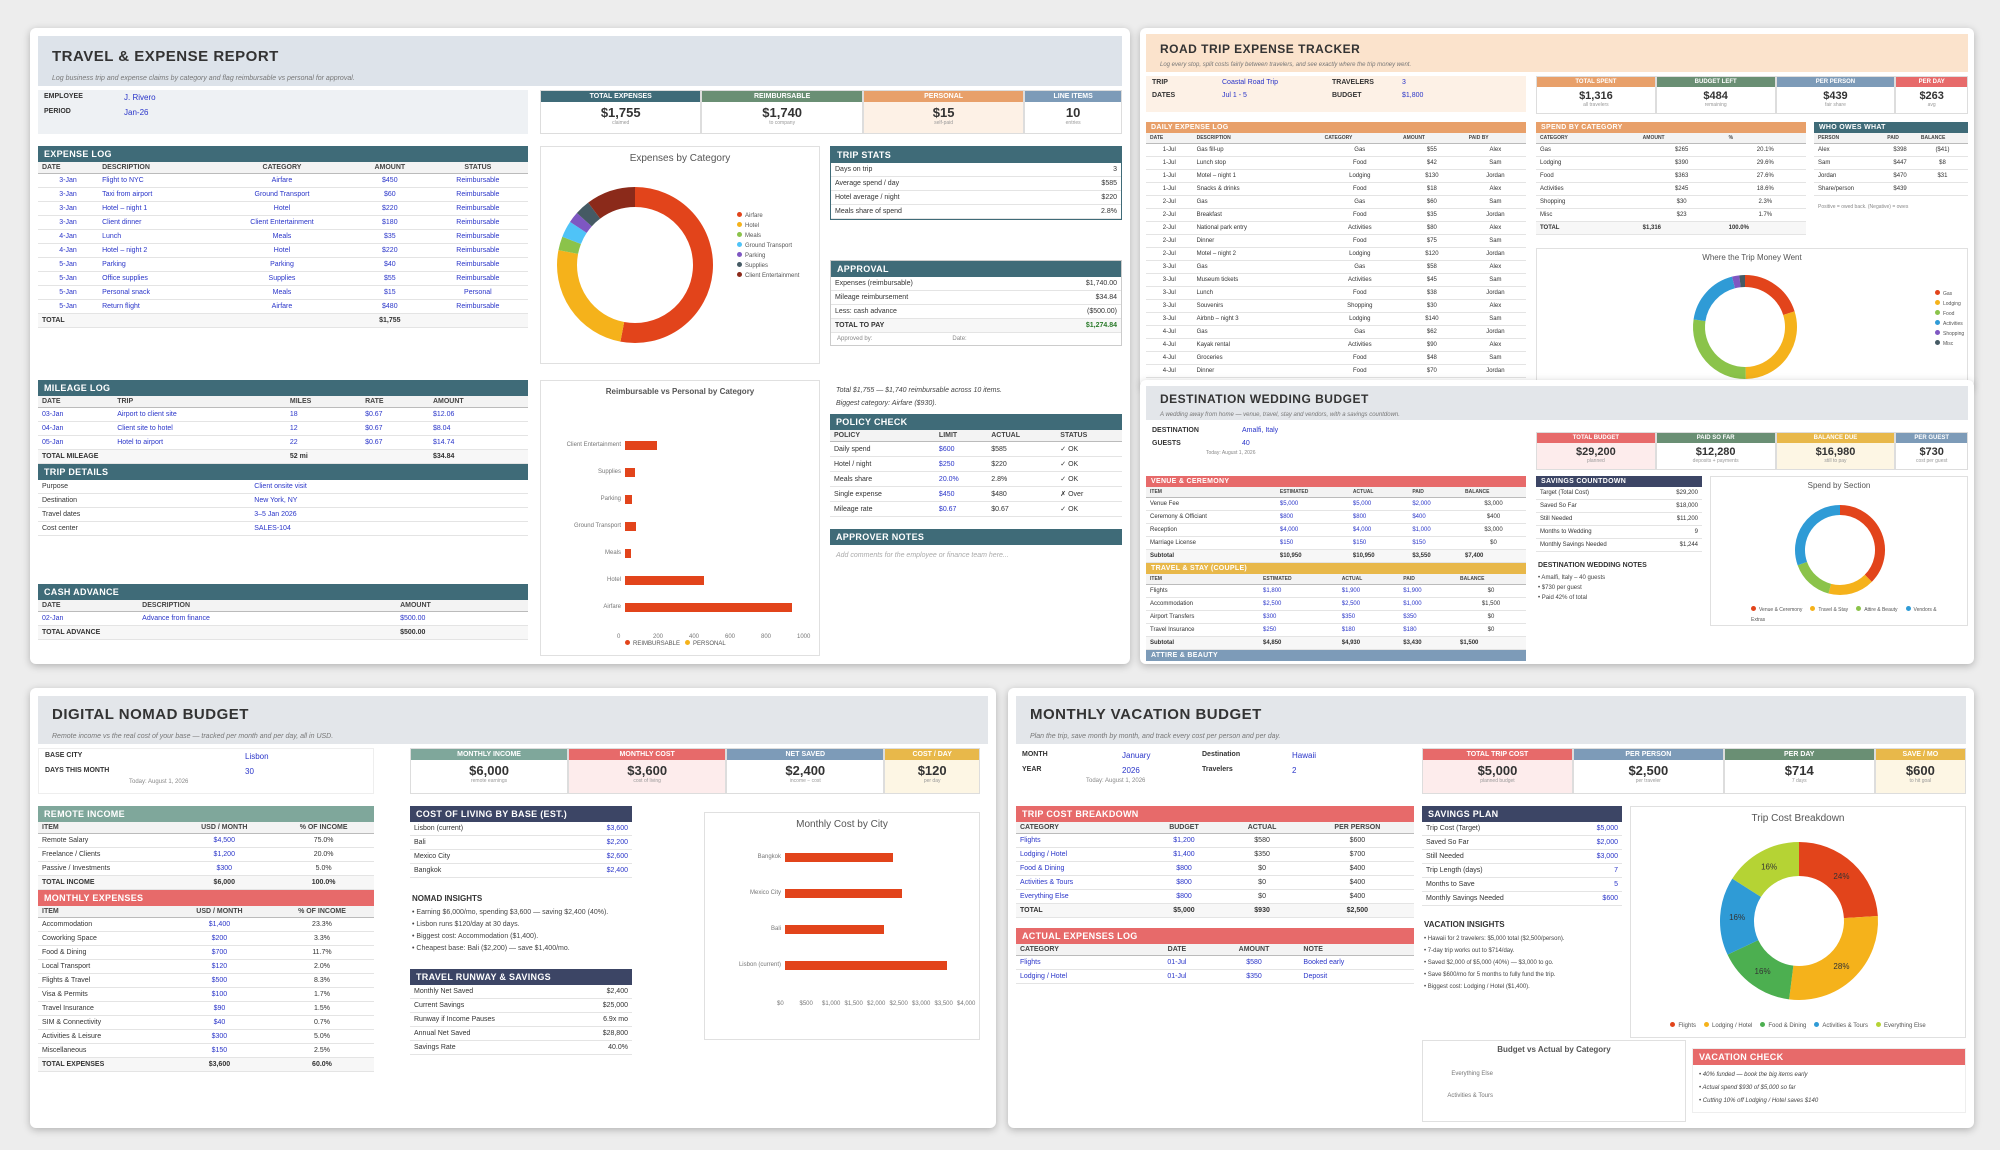  Describe the element at coordinates (1522, 898) in the screenshot. I see `savings-row: Monthly Savings Needed $600` at that location.